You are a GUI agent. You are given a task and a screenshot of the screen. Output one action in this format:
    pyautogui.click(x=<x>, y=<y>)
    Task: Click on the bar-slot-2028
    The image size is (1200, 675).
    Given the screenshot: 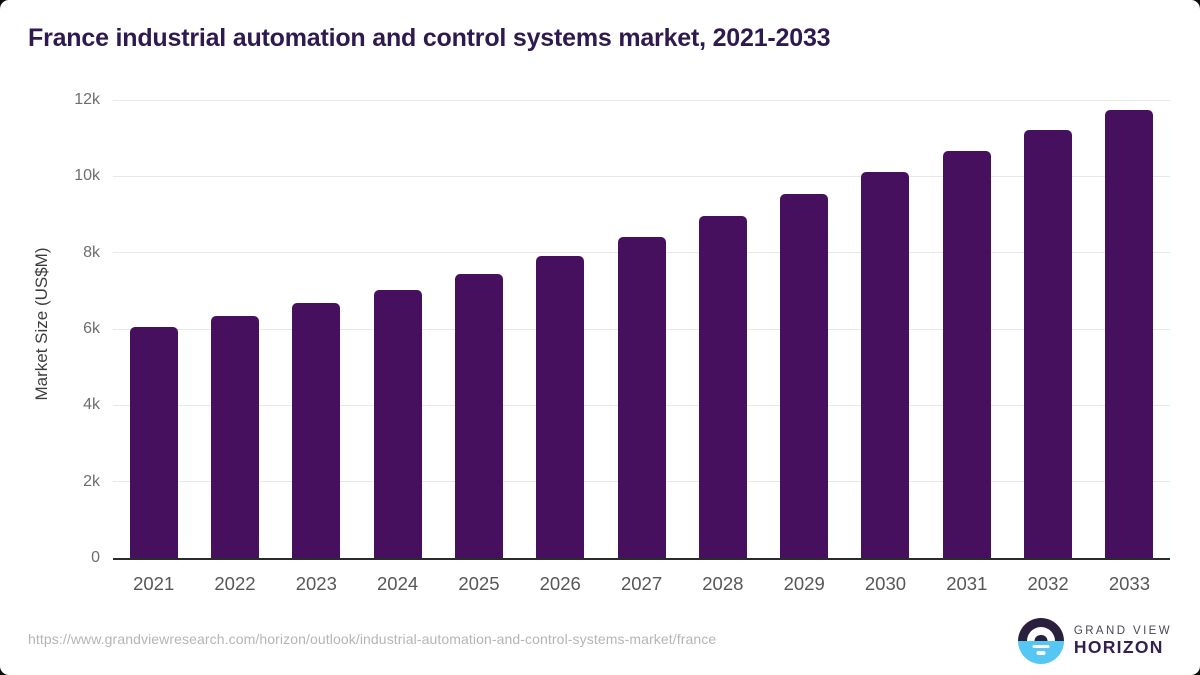 What is the action you would take?
    pyautogui.click(x=722, y=329)
    